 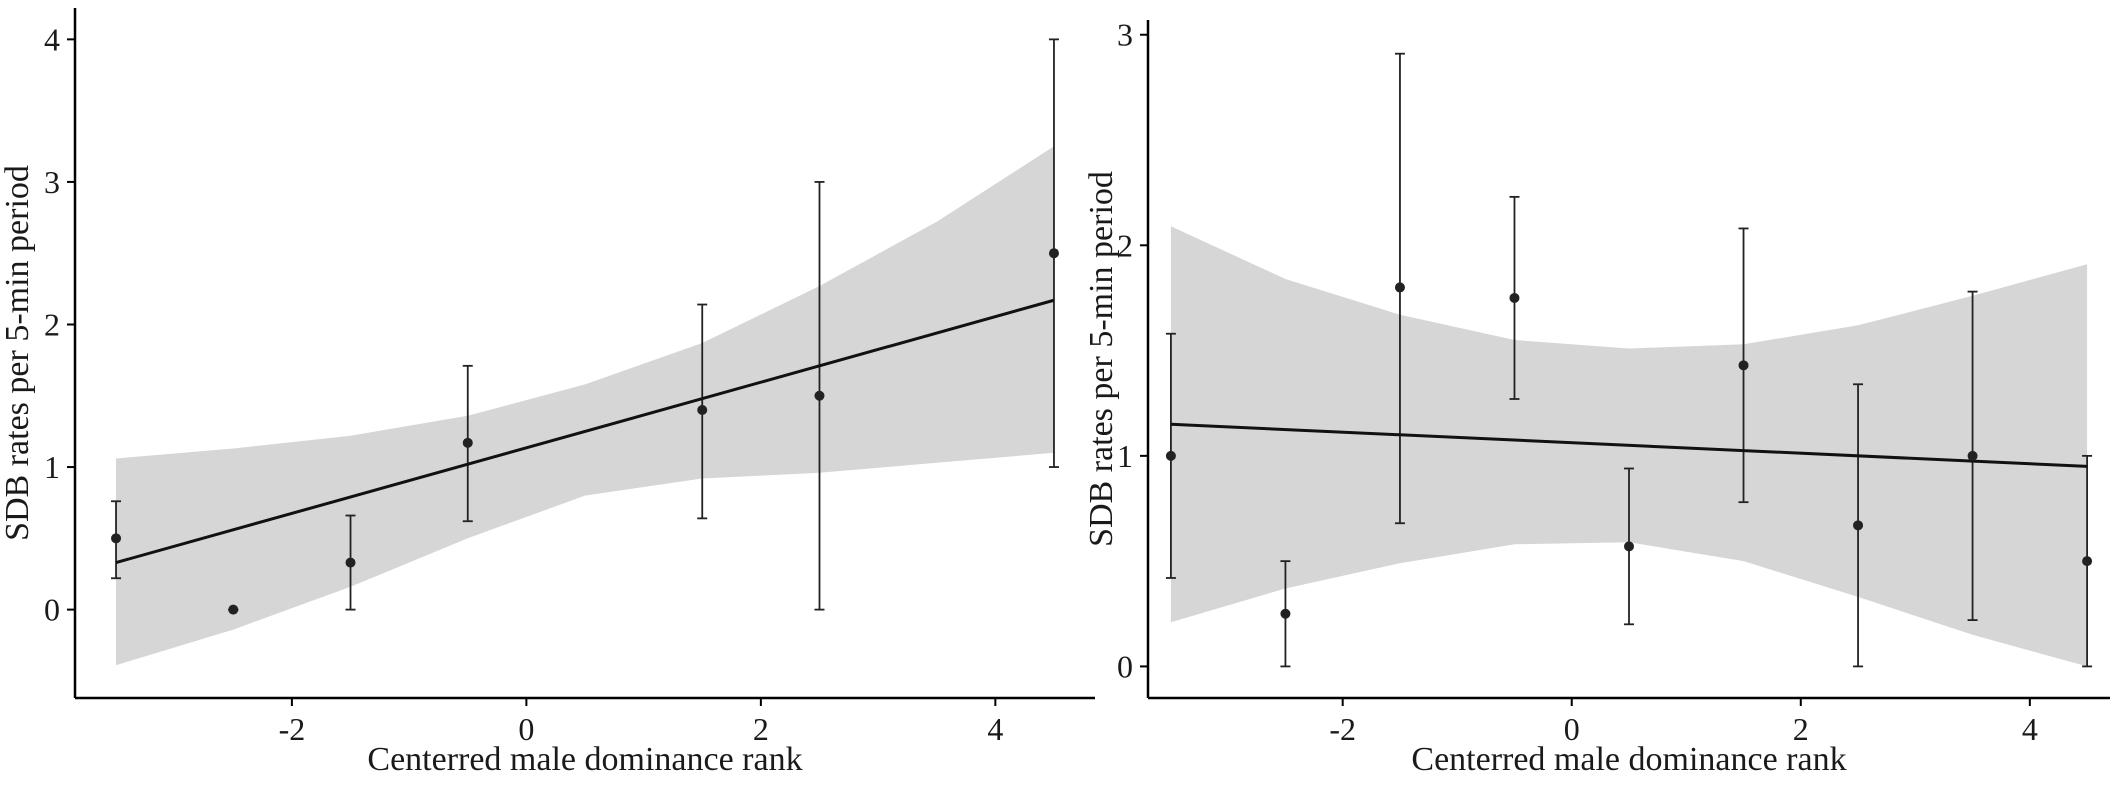 I want to click on y-tick-label: 4, so click(x=52, y=39).